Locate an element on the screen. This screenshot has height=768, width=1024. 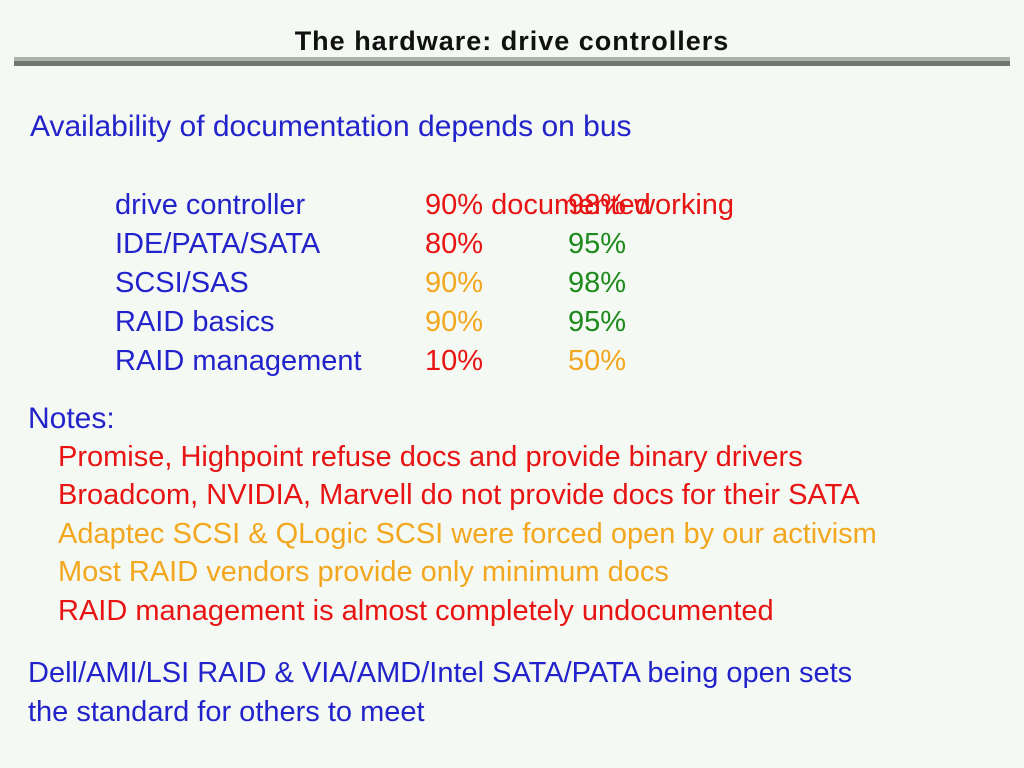
row-label: RAID basics is located at coordinates (195, 322).